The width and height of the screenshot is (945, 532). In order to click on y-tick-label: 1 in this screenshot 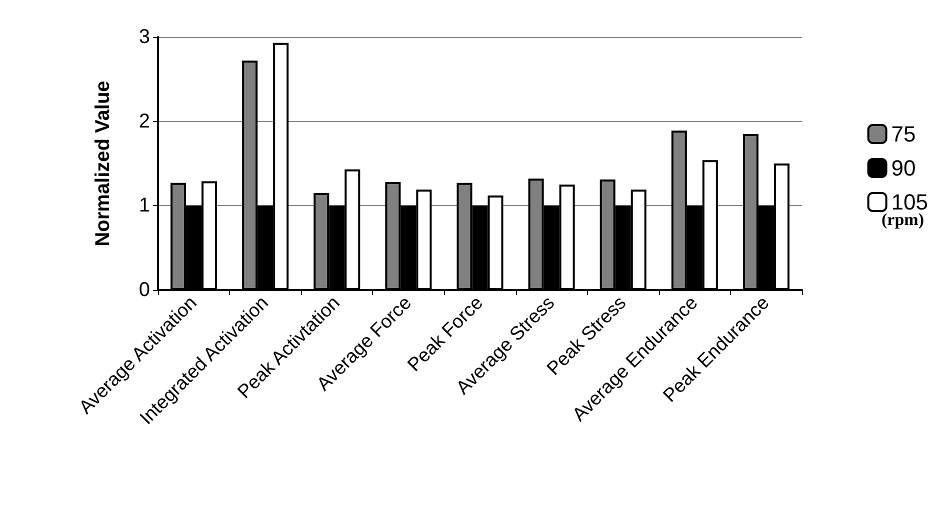, I will do `click(144, 205)`.